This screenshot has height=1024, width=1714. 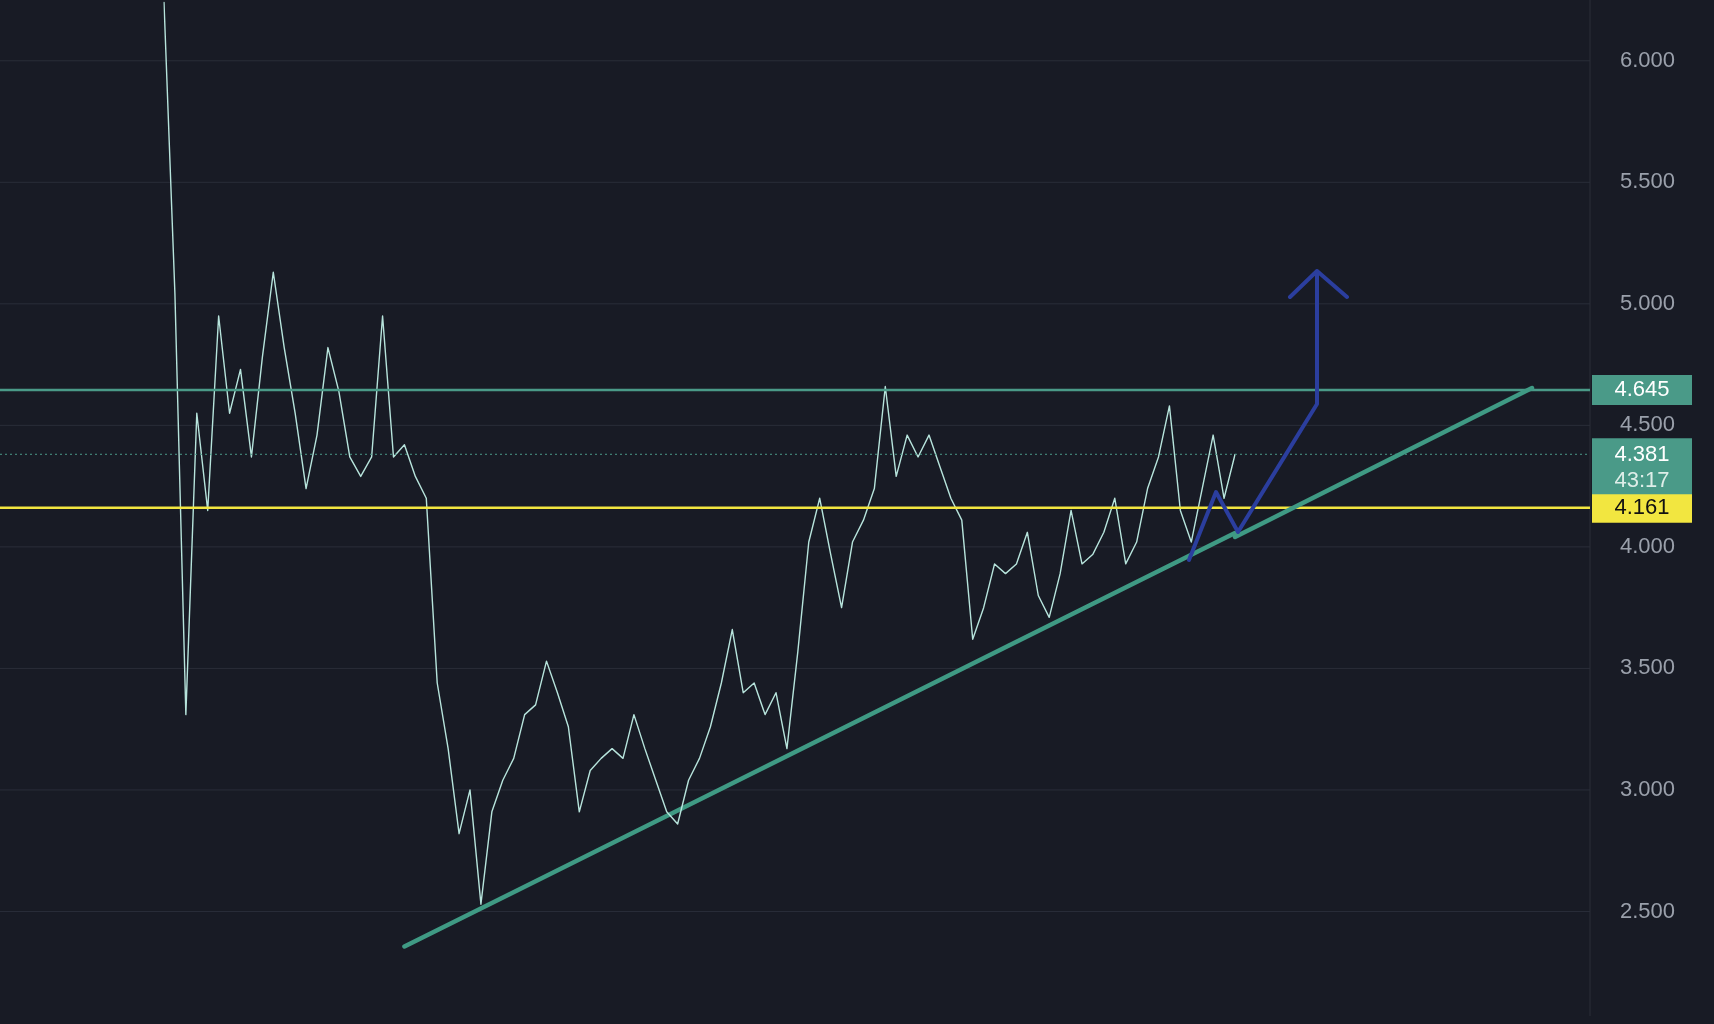 I want to click on y-tick-label: 4.500, so click(x=1648, y=424).